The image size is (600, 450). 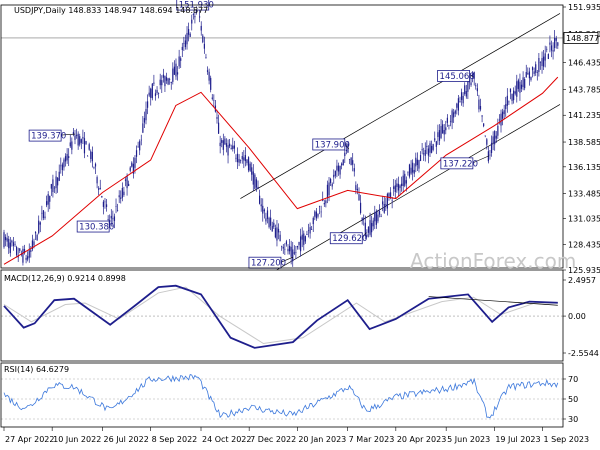 I want to click on price-label-text: 145.068, so click(x=457, y=77).